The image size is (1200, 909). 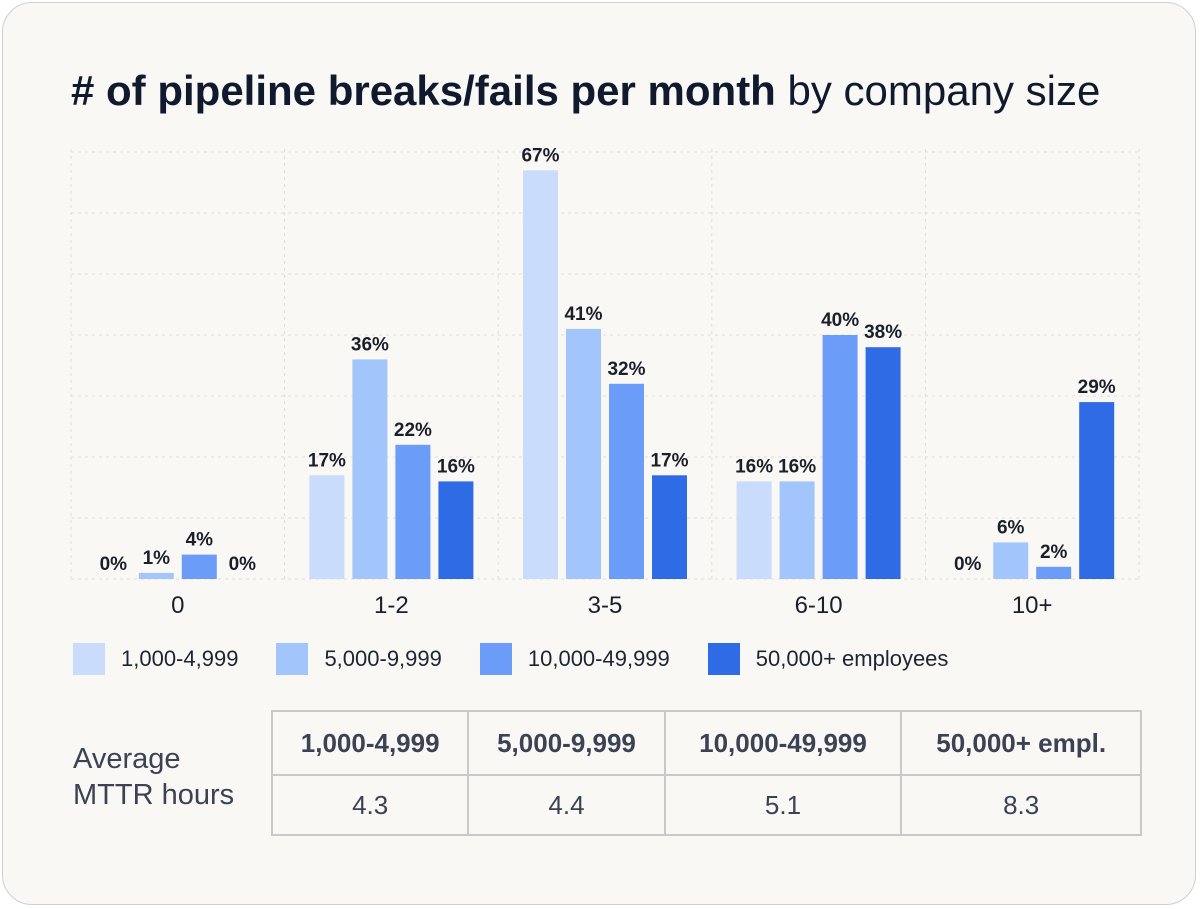 I want to click on x-tick-label: 10+, so click(x=1032, y=605).